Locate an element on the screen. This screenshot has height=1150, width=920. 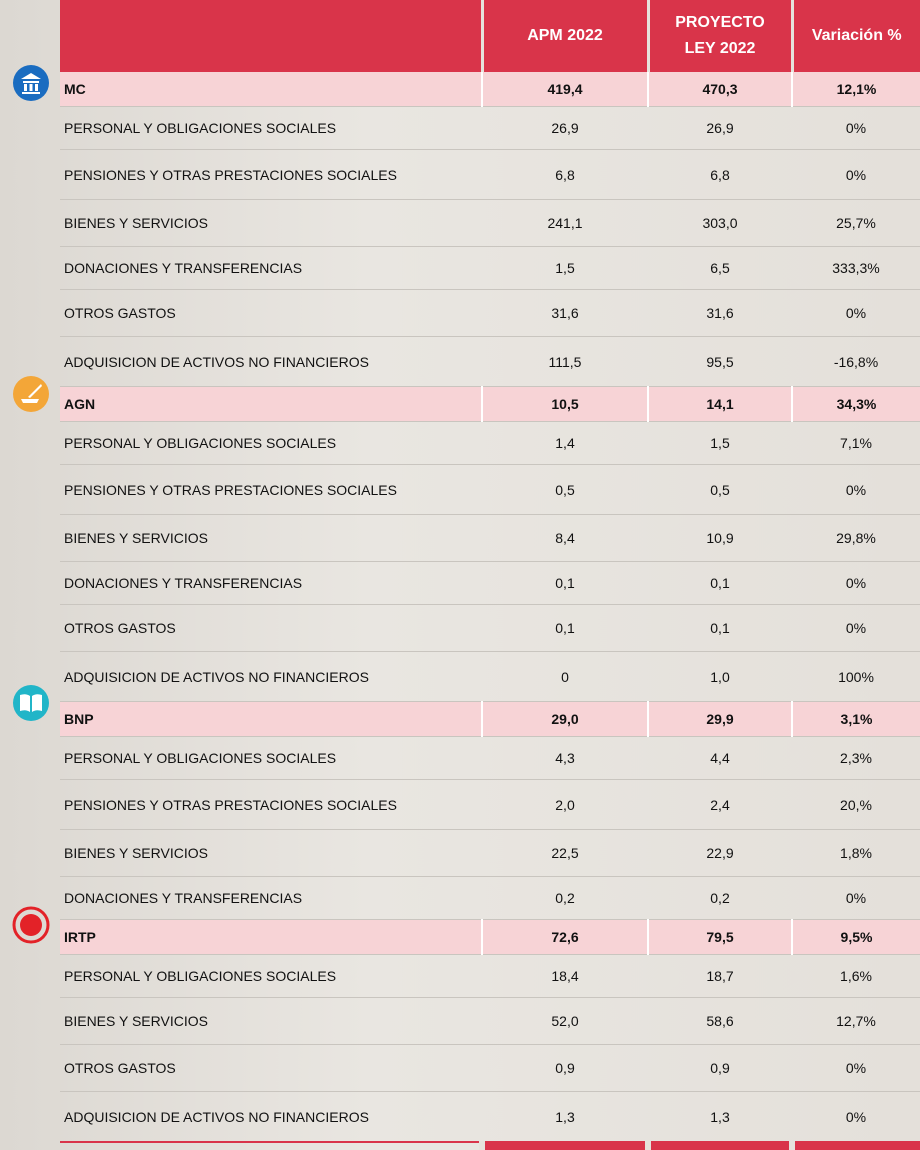
group-value: 10,5 is located at coordinates (564, 404).